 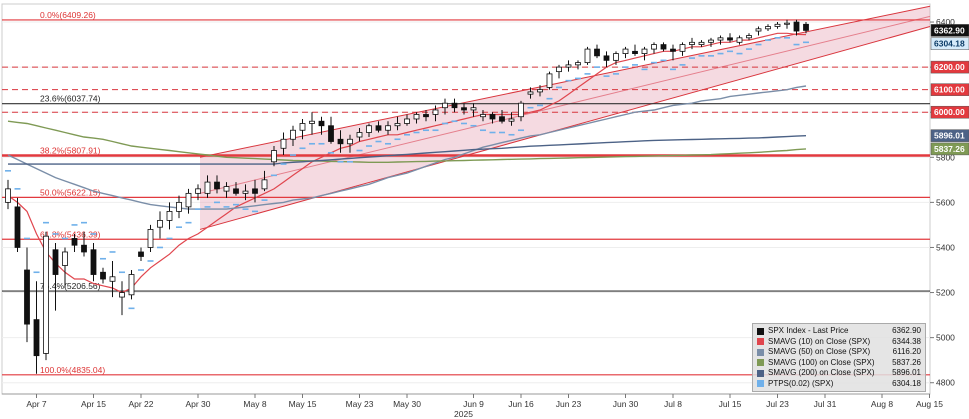 What do you see at coordinates (949, 149) in the screenshot?
I see `sma100-tag-text: 5837.26` at bounding box center [949, 149].